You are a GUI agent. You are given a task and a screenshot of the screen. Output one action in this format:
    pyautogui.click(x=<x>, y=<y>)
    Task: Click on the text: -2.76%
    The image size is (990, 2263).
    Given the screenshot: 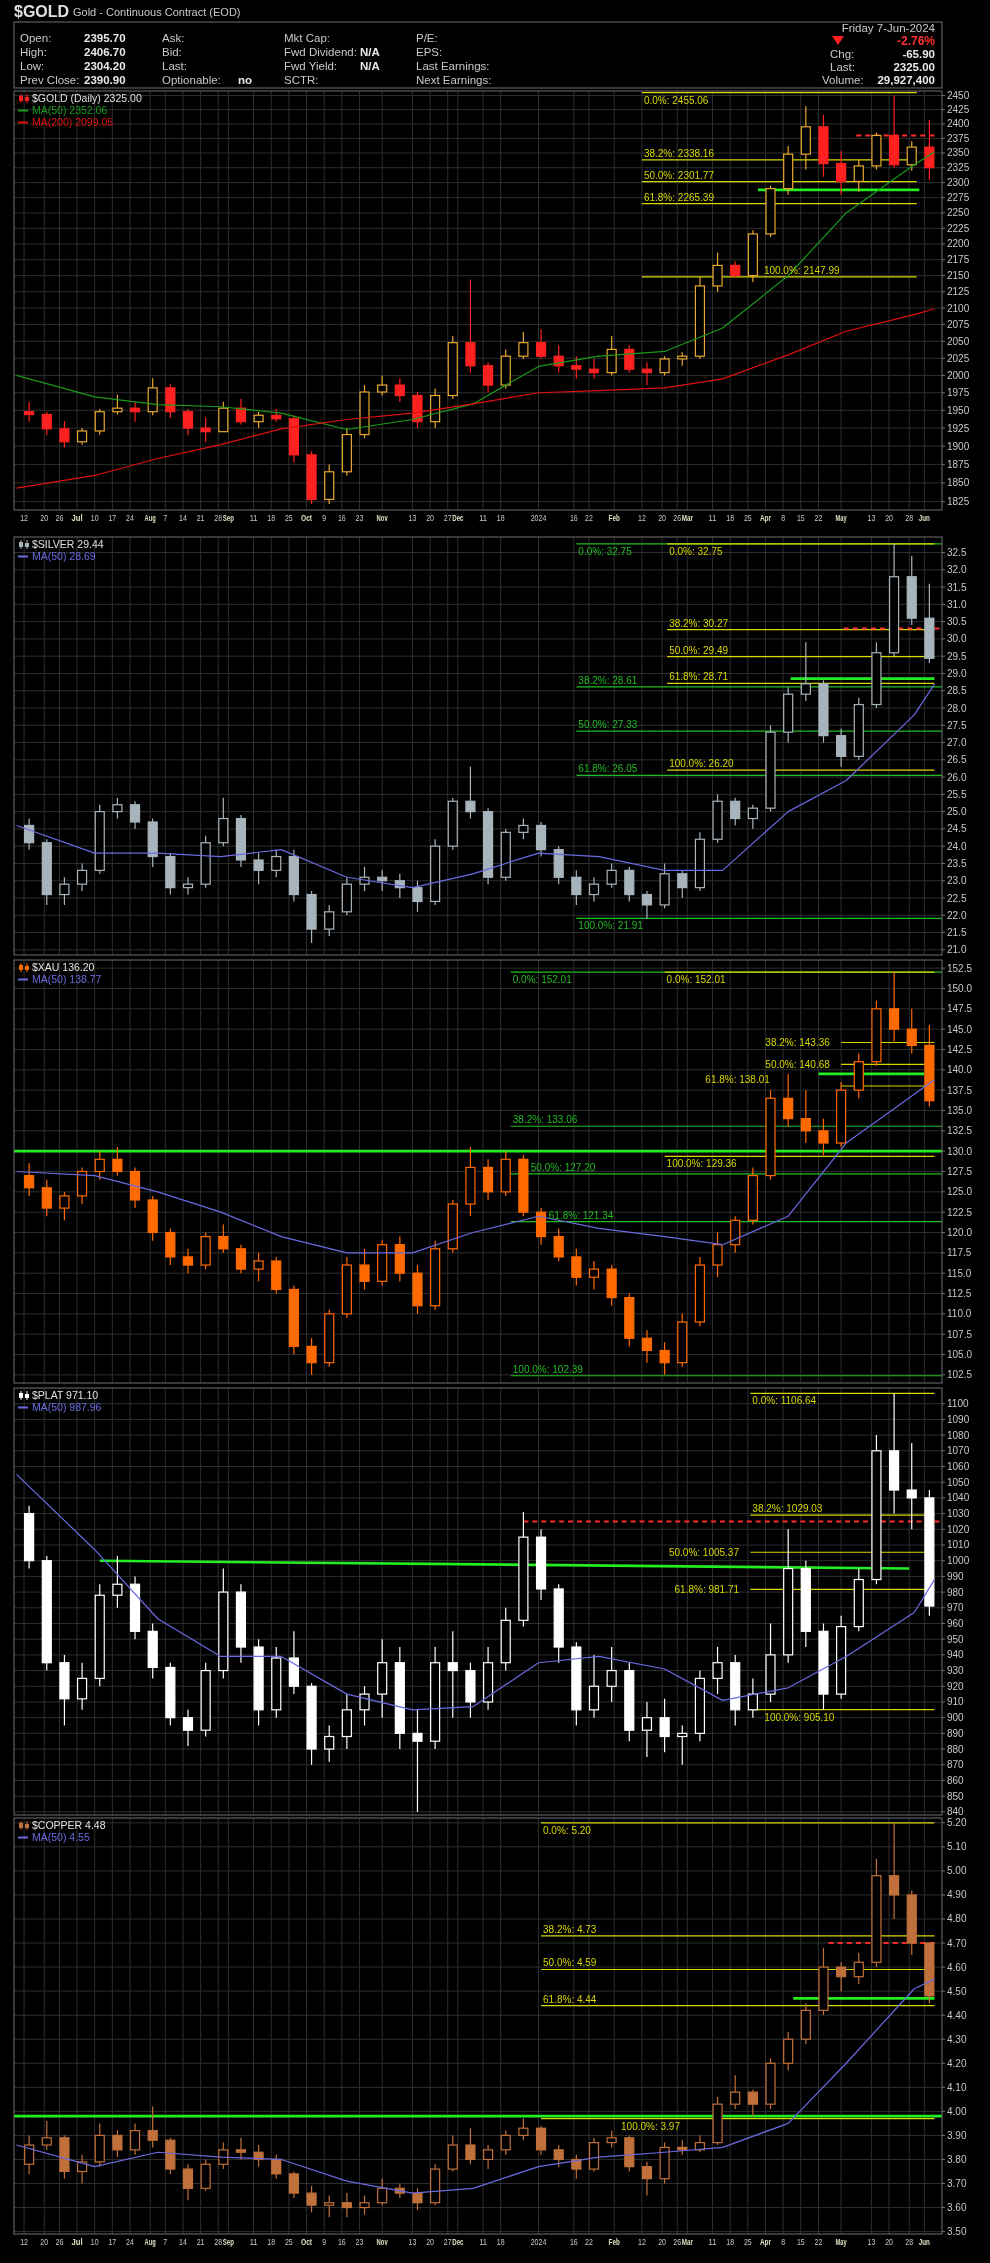 What is the action you would take?
    pyautogui.click(x=916, y=41)
    